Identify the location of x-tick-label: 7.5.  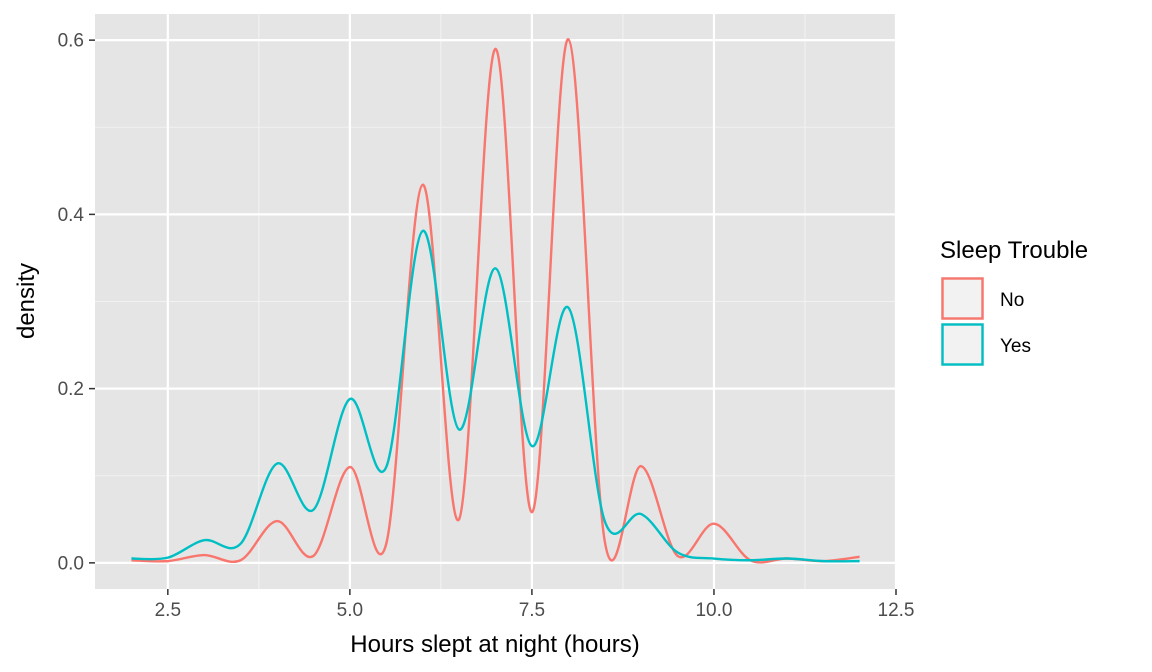
(532, 610).